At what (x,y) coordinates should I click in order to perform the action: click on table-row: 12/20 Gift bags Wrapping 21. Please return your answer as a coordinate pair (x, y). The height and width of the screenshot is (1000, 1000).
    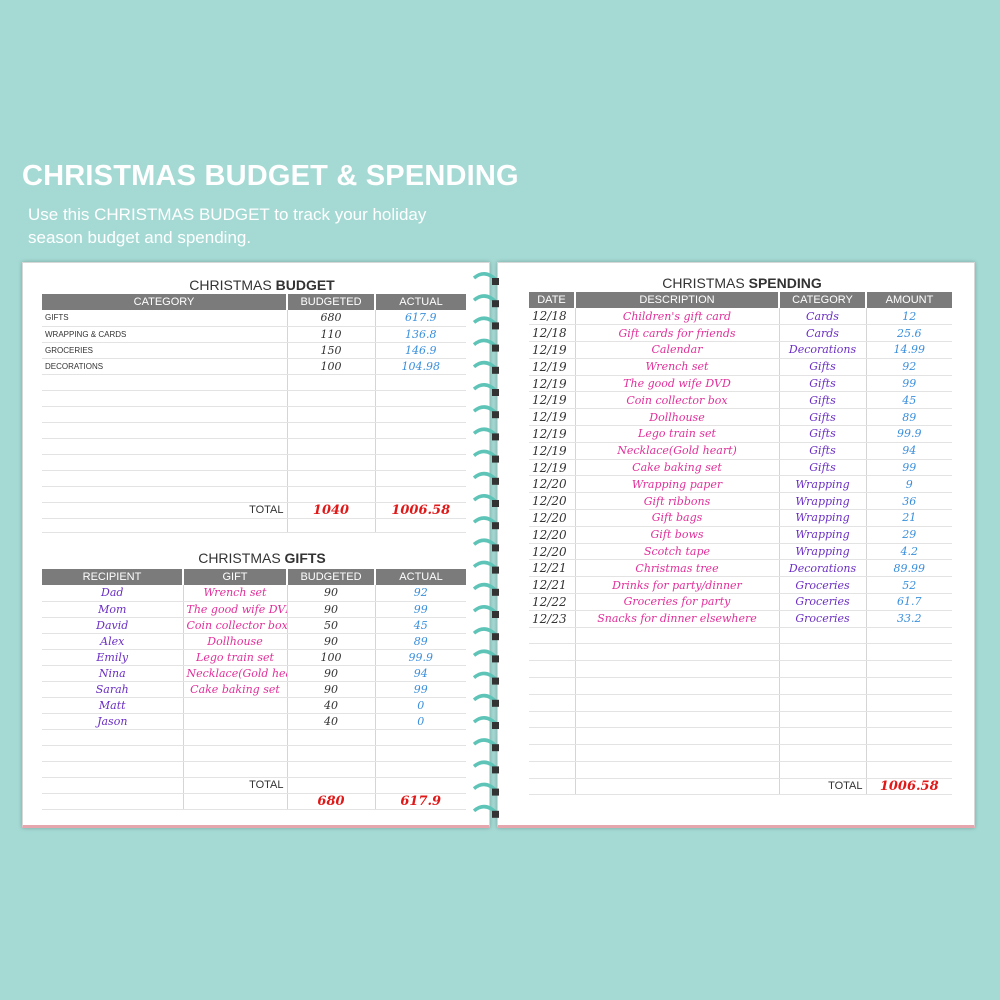
    Looking at the image, I should click on (740, 518).